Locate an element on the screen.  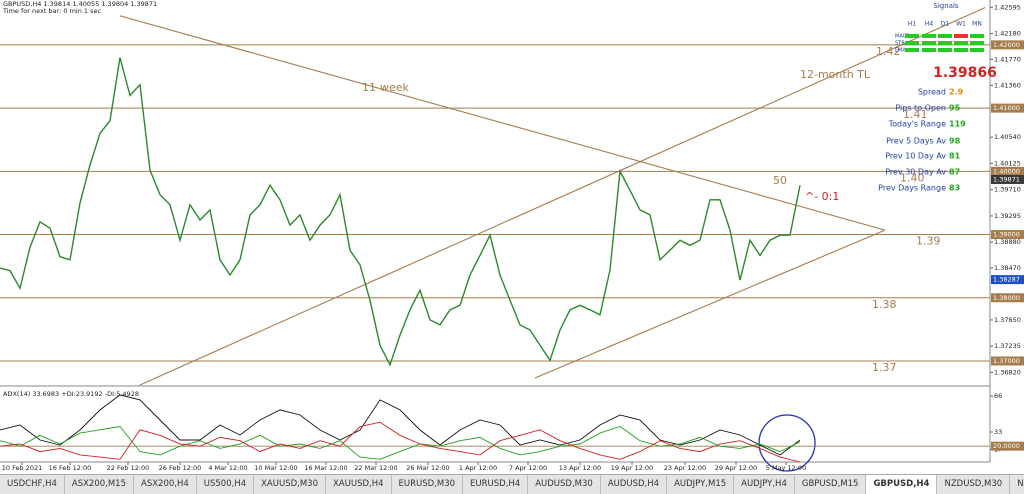
chart-tab: XAUUSD,M30 is located at coordinates (290, 484).